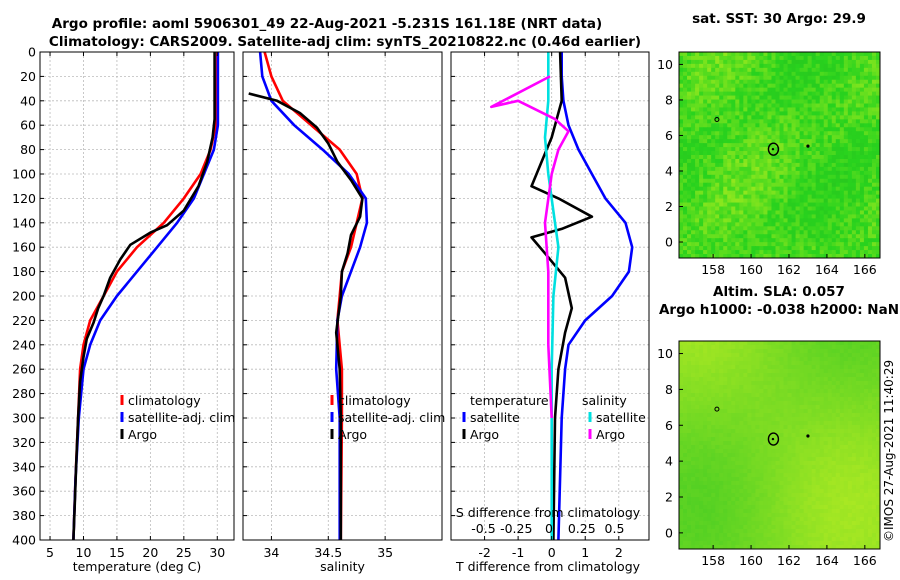 The width and height of the screenshot is (900, 580). Describe the element at coordinates (24, 344) in the screenshot. I see `y-tick-label: 240` at that location.